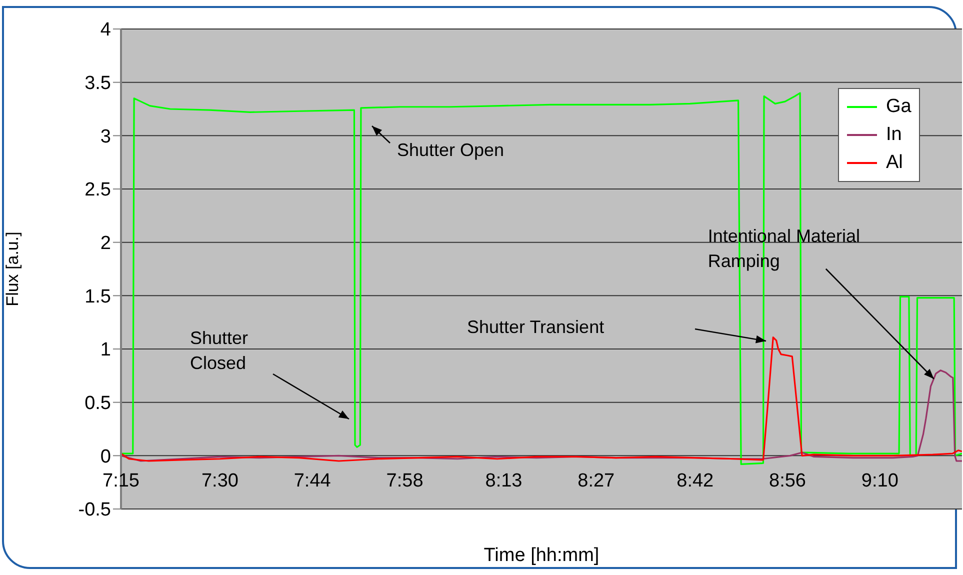 The height and width of the screenshot is (575, 963). I want to click on y-tick-label: 3, so click(105, 137).